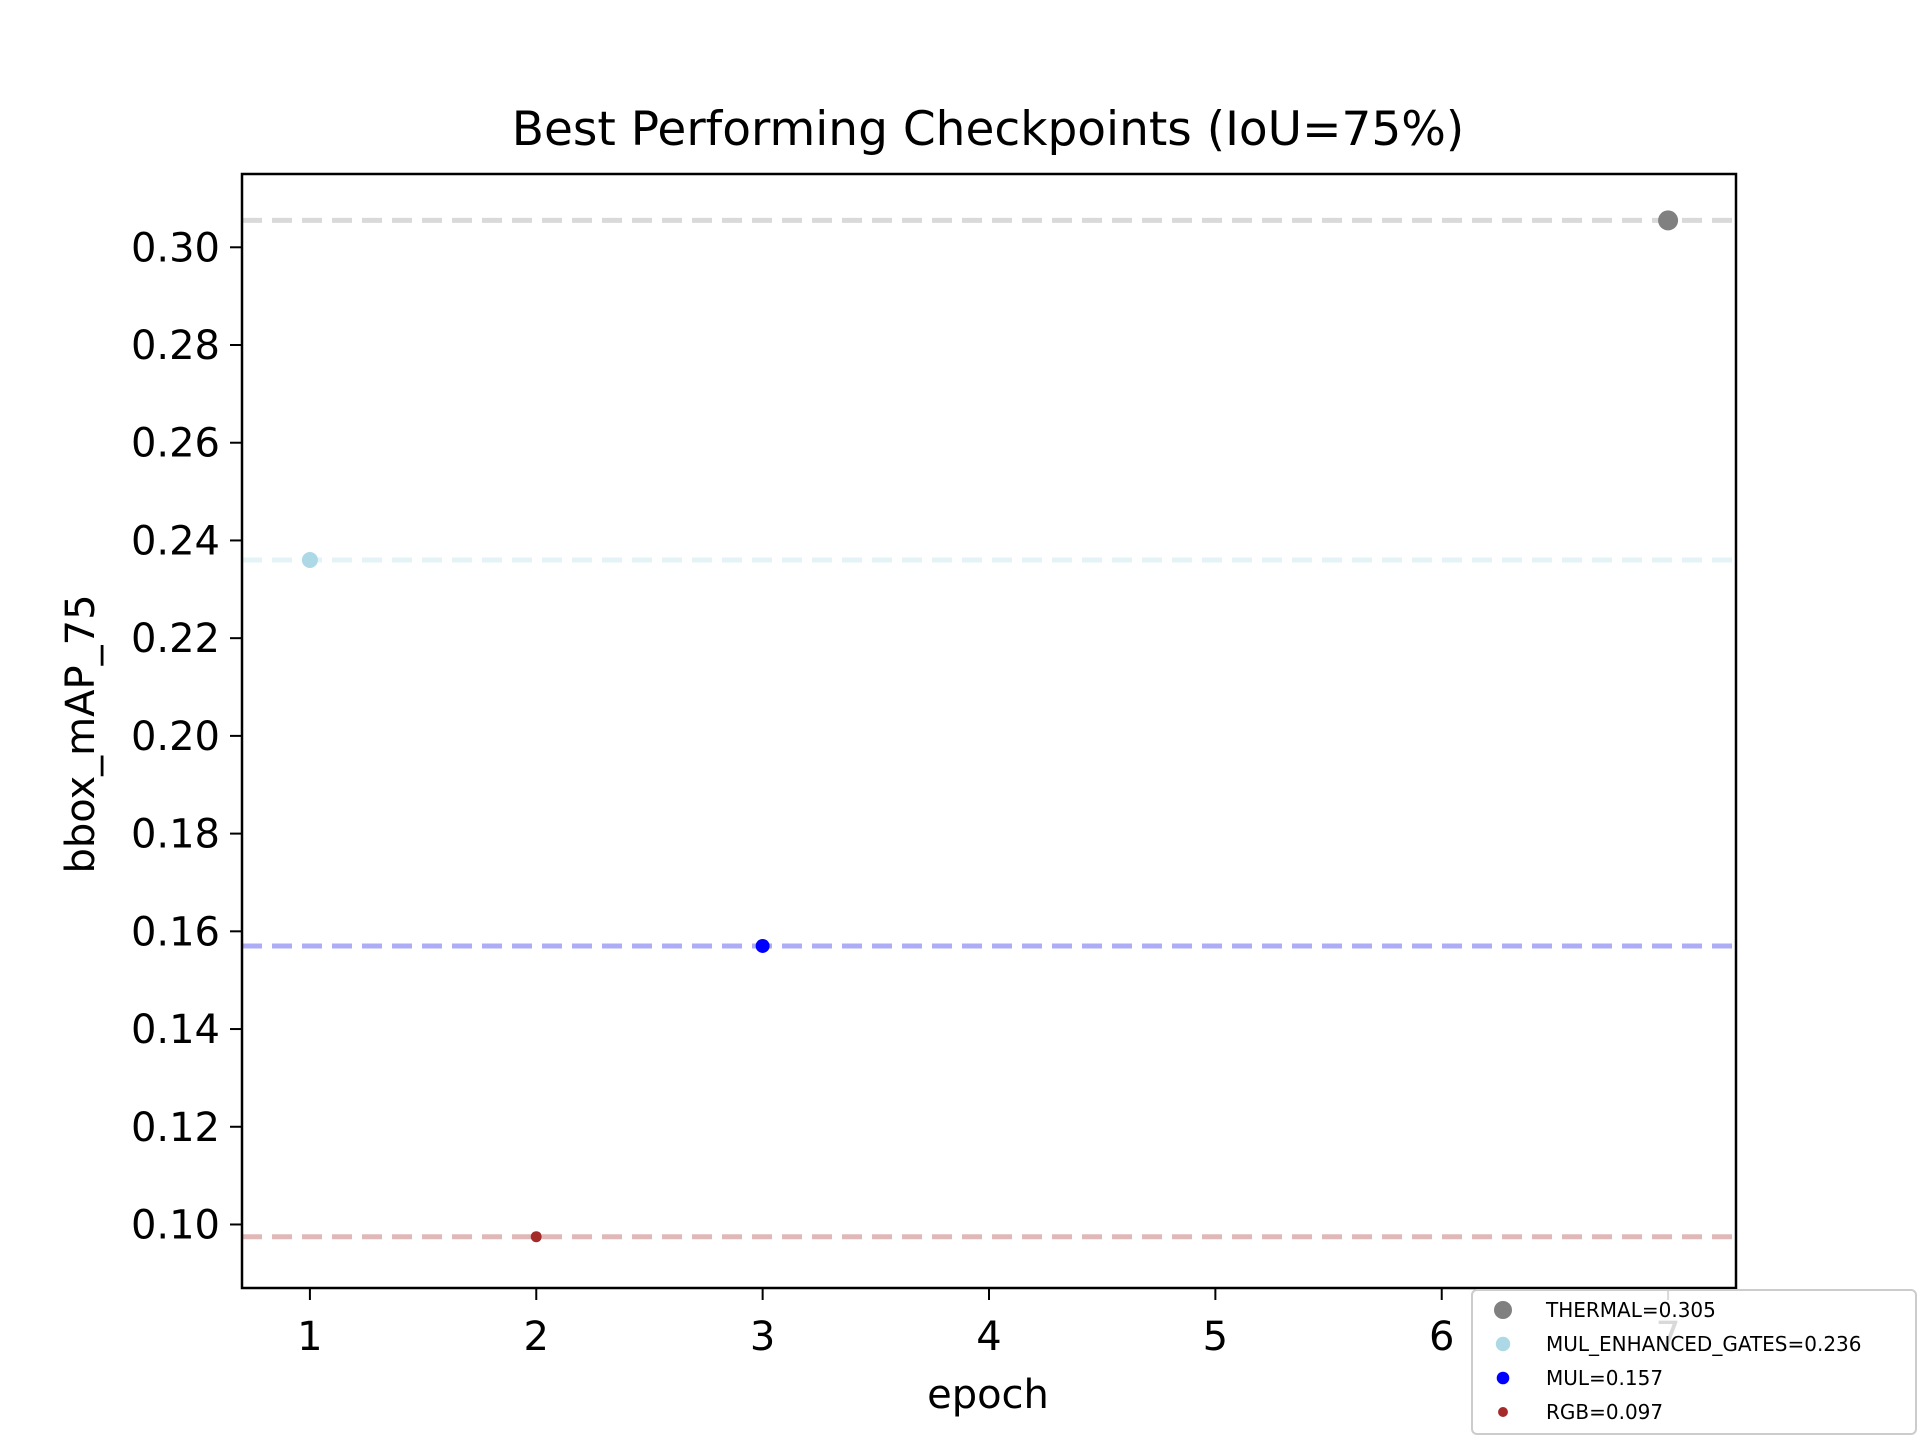 Image resolution: width=1920 pixels, height=1440 pixels. What do you see at coordinates (762, 1337) in the screenshot?
I see `x-tick-label: 3` at bounding box center [762, 1337].